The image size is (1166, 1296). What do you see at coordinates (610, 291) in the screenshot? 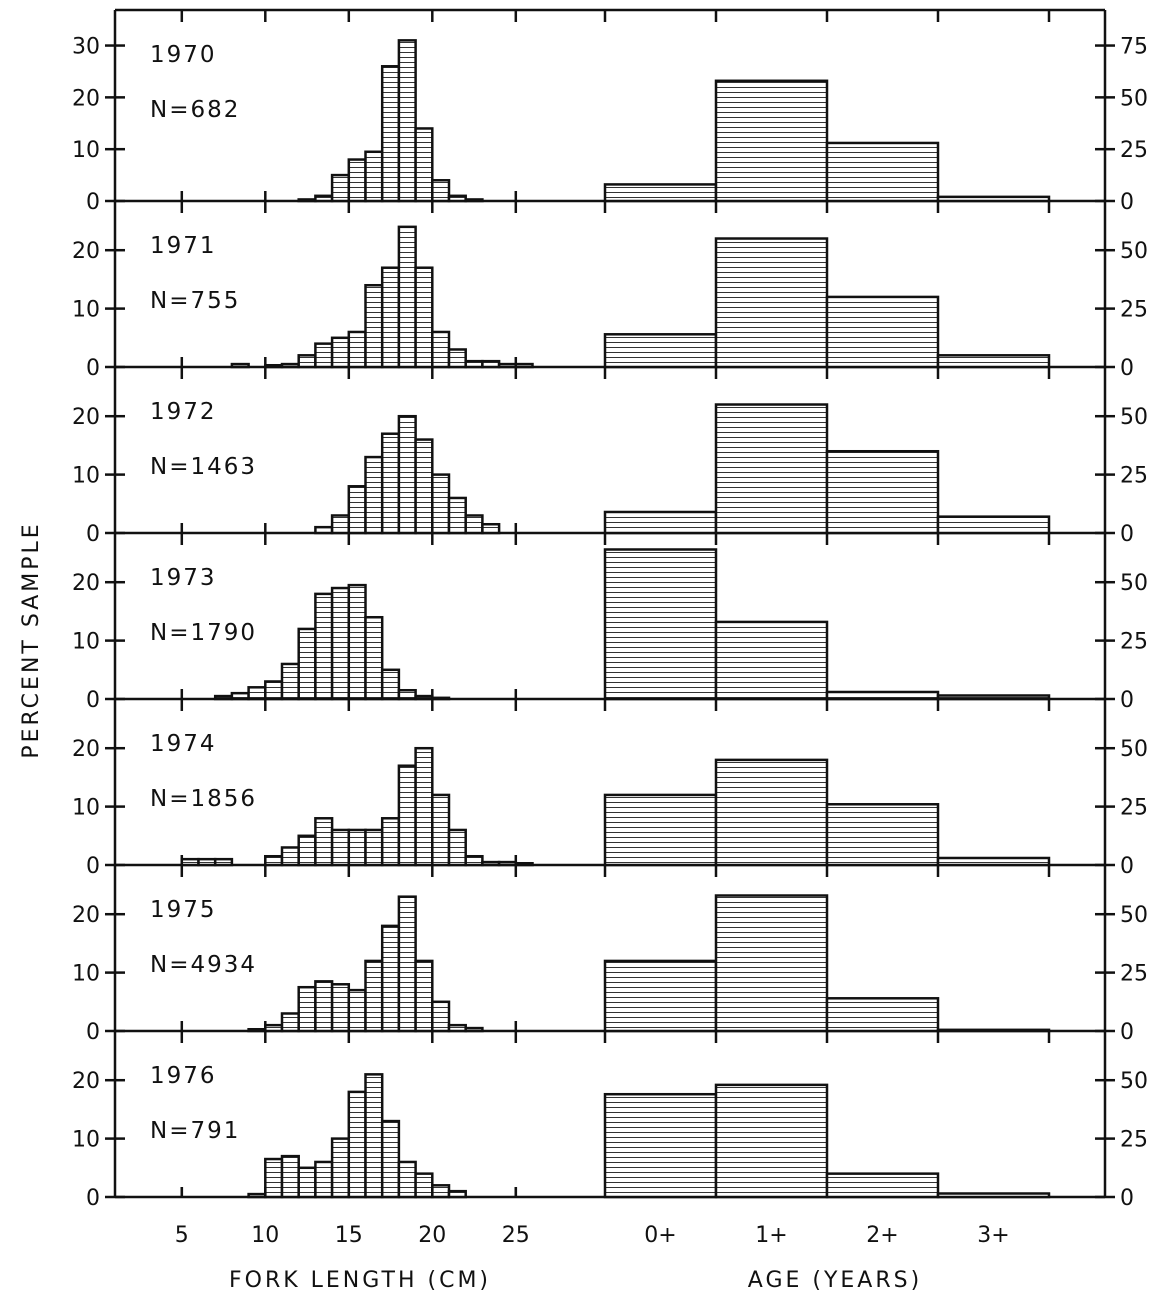
I see `panel-1971: 0 10 20 0 25 50 1971 N=755` at bounding box center [610, 291].